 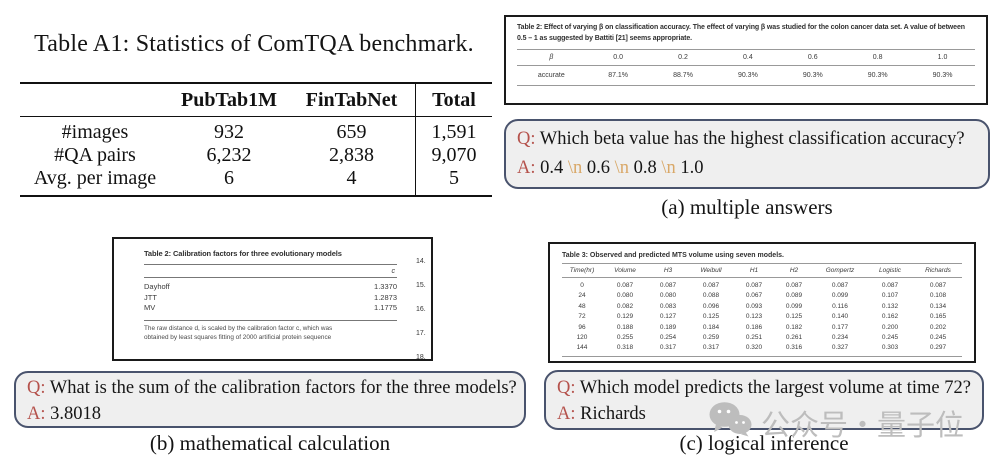 What do you see at coordinates (229, 178) in the screenshot?
I see `table-cell: 6` at bounding box center [229, 178].